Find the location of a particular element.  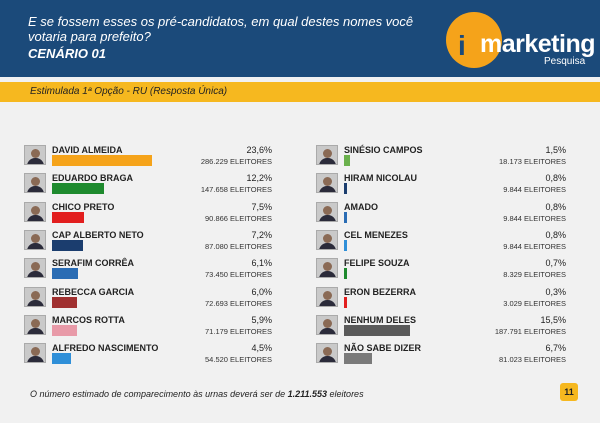

imarketing-logo: i marketing Pesquisa is located at coordinates (520, 39).